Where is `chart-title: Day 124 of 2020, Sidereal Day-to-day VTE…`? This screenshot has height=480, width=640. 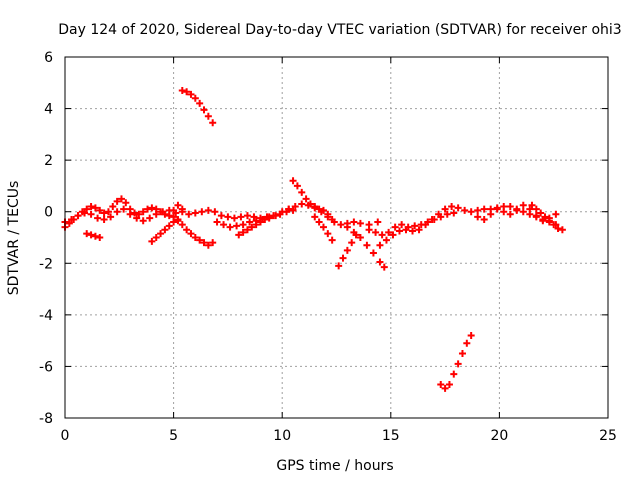
chart-title: Day 124 of 2020, Sidereal Day-to-day VTE… is located at coordinates (339, 30).